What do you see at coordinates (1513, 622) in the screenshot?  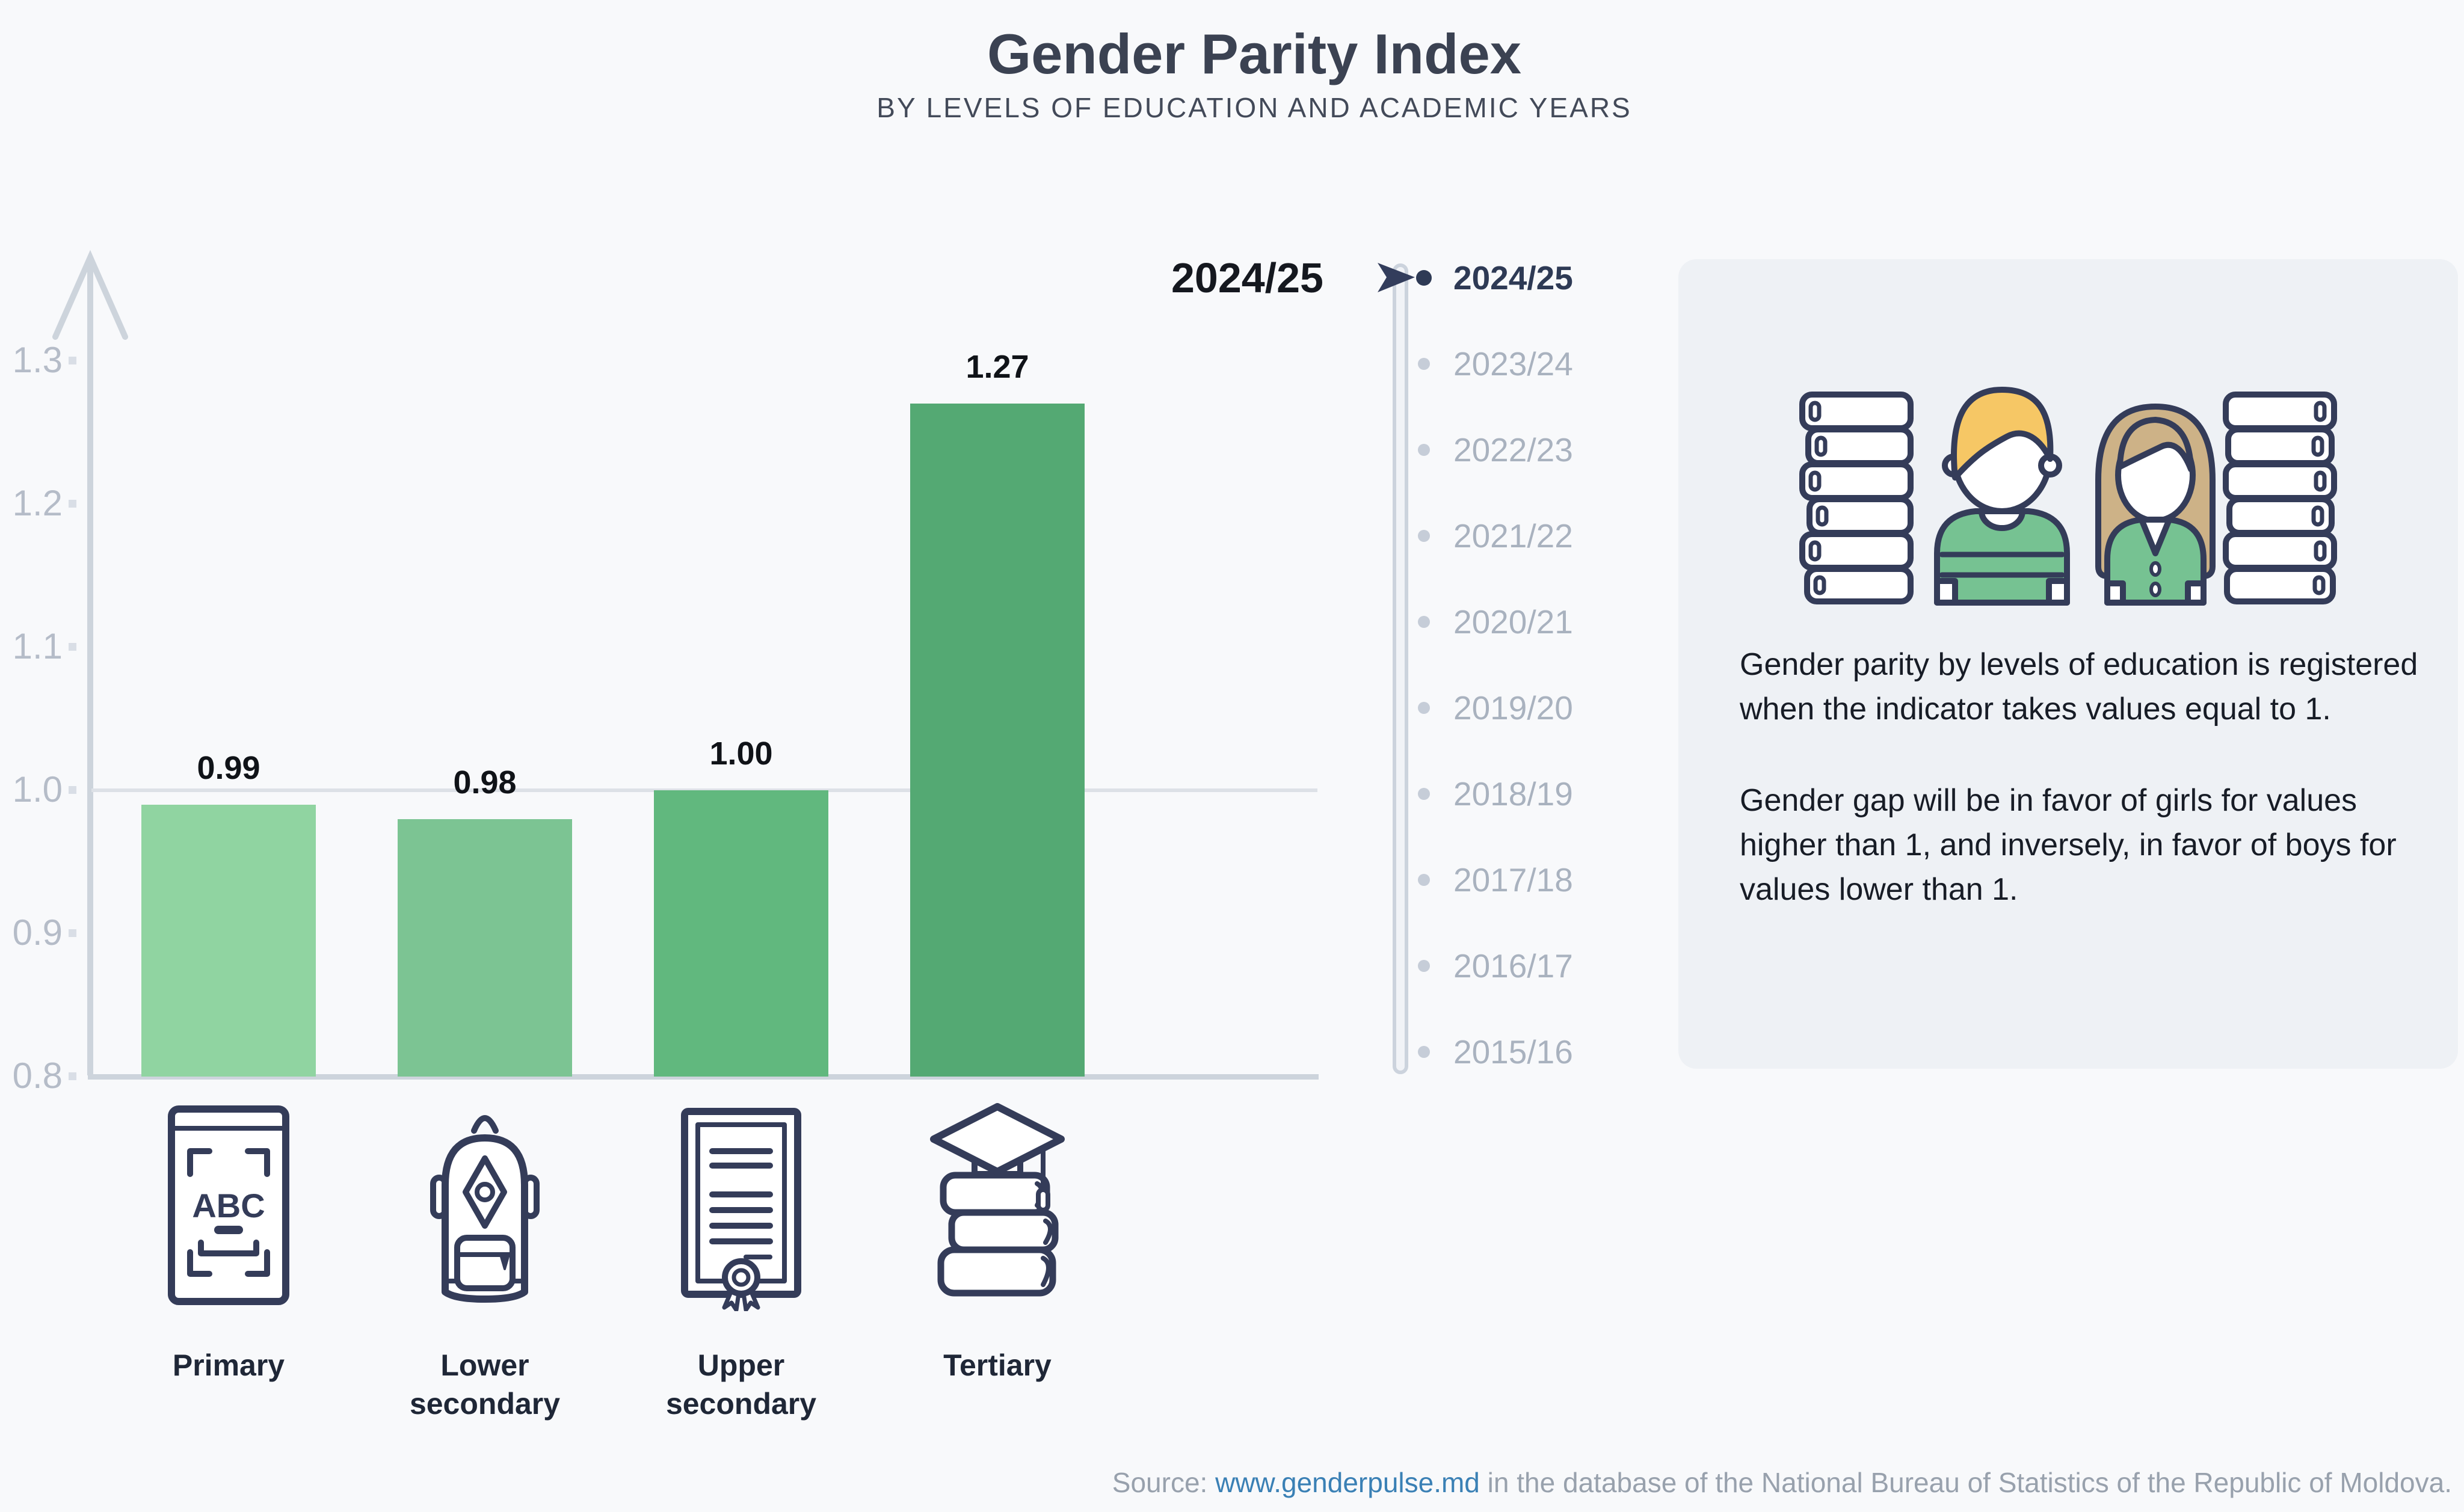 I see `year-item-2020-21: 2020/21` at bounding box center [1513, 622].